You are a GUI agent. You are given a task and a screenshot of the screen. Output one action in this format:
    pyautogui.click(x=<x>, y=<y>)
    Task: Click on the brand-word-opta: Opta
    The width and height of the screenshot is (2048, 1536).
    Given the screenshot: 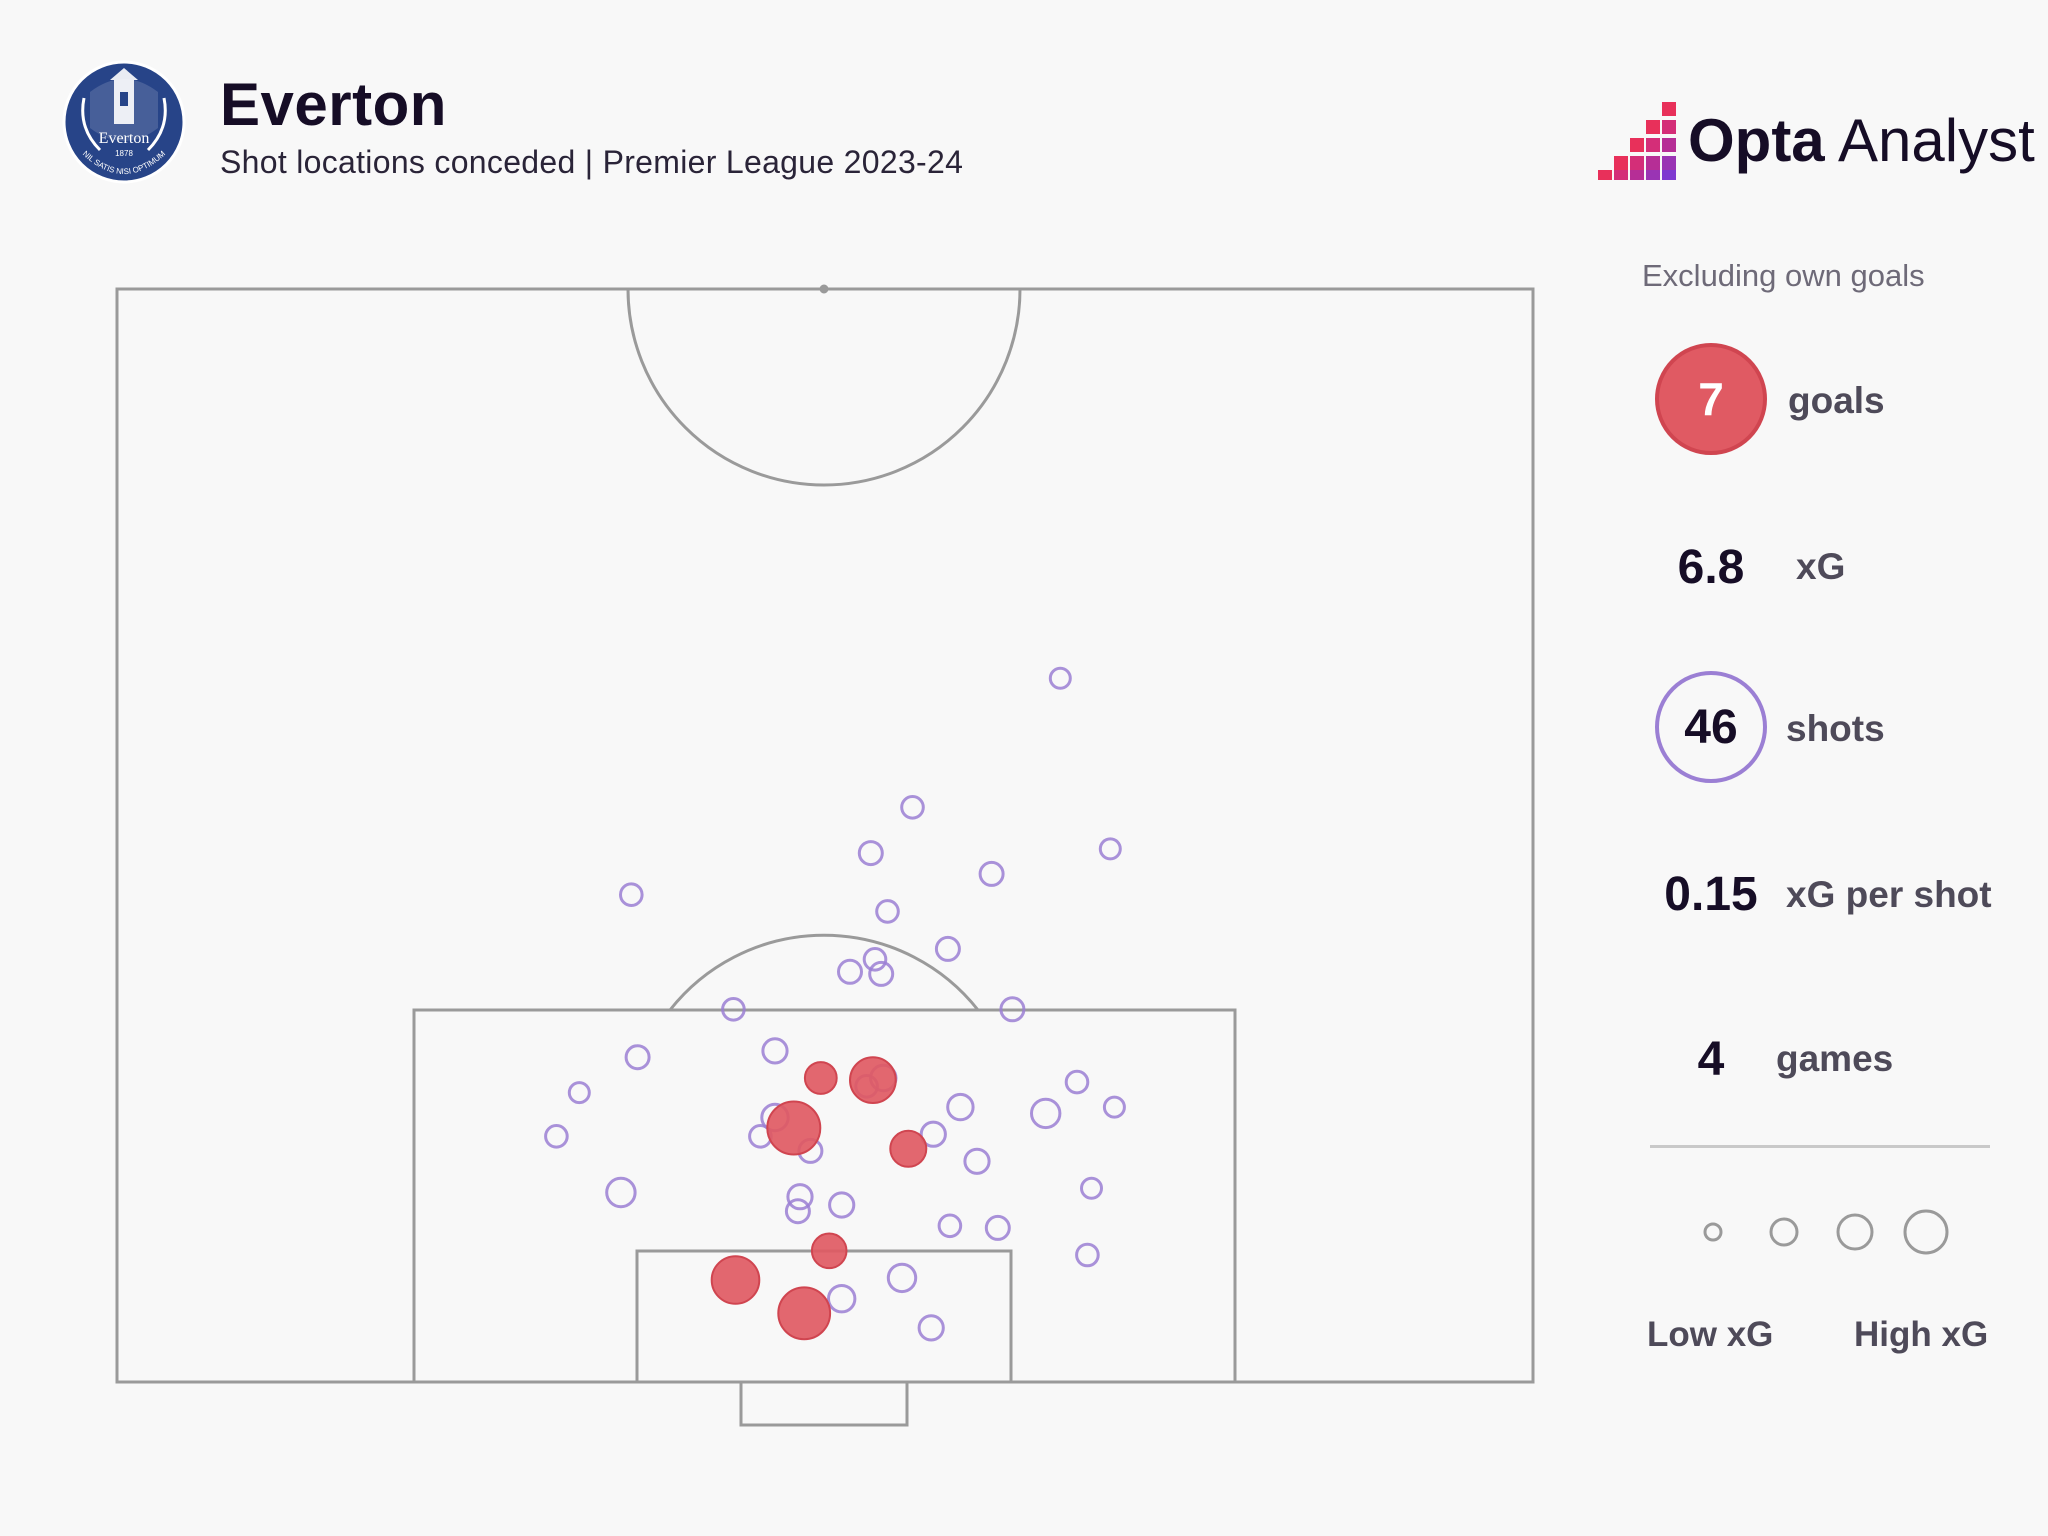 What is the action you would take?
    pyautogui.click(x=1756, y=140)
    